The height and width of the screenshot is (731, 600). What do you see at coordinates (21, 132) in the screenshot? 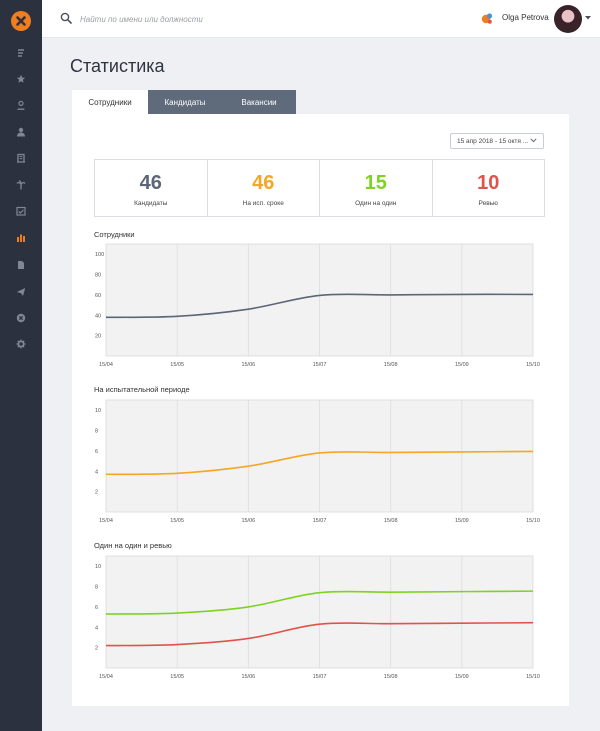
I see `user-icon` at bounding box center [21, 132].